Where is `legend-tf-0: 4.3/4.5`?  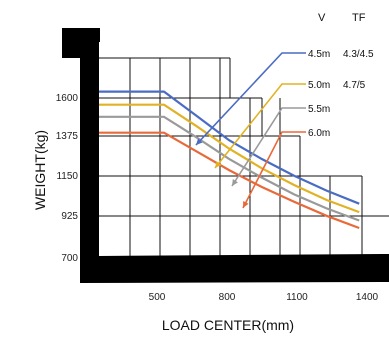
legend-tf-0: 4.3/4.5 is located at coordinates (358, 54).